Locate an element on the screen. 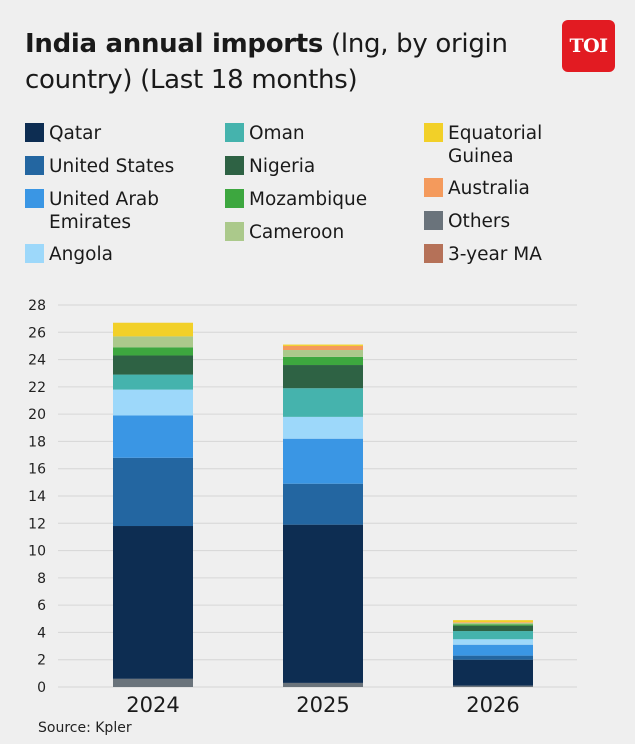 The height and width of the screenshot is (744, 635). legend-label: United Arab Emirates is located at coordinates (104, 211).